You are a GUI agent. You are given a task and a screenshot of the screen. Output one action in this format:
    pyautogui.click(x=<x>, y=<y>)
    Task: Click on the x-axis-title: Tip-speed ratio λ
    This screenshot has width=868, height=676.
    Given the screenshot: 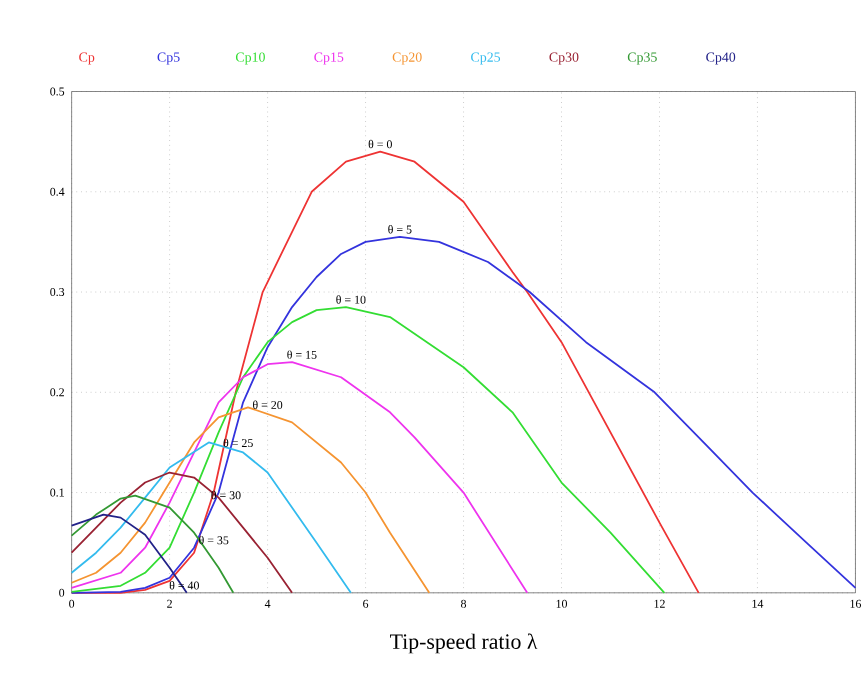 What is the action you would take?
    pyautogui.click(x=464, y=643)
    